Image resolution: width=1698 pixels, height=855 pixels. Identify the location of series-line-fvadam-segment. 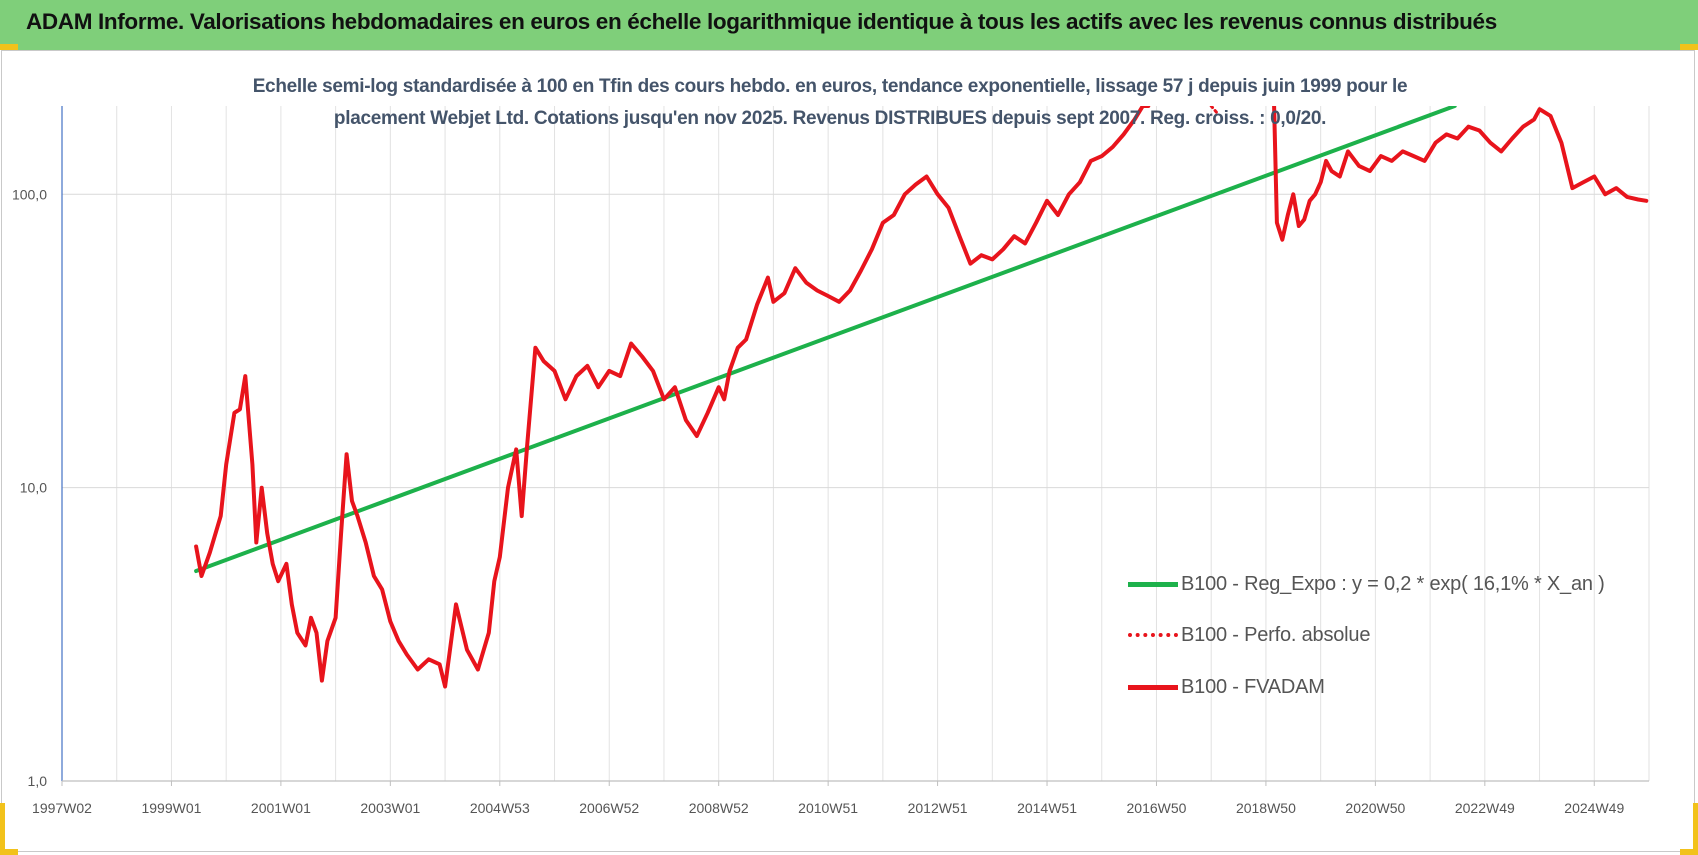
(1460, 174).